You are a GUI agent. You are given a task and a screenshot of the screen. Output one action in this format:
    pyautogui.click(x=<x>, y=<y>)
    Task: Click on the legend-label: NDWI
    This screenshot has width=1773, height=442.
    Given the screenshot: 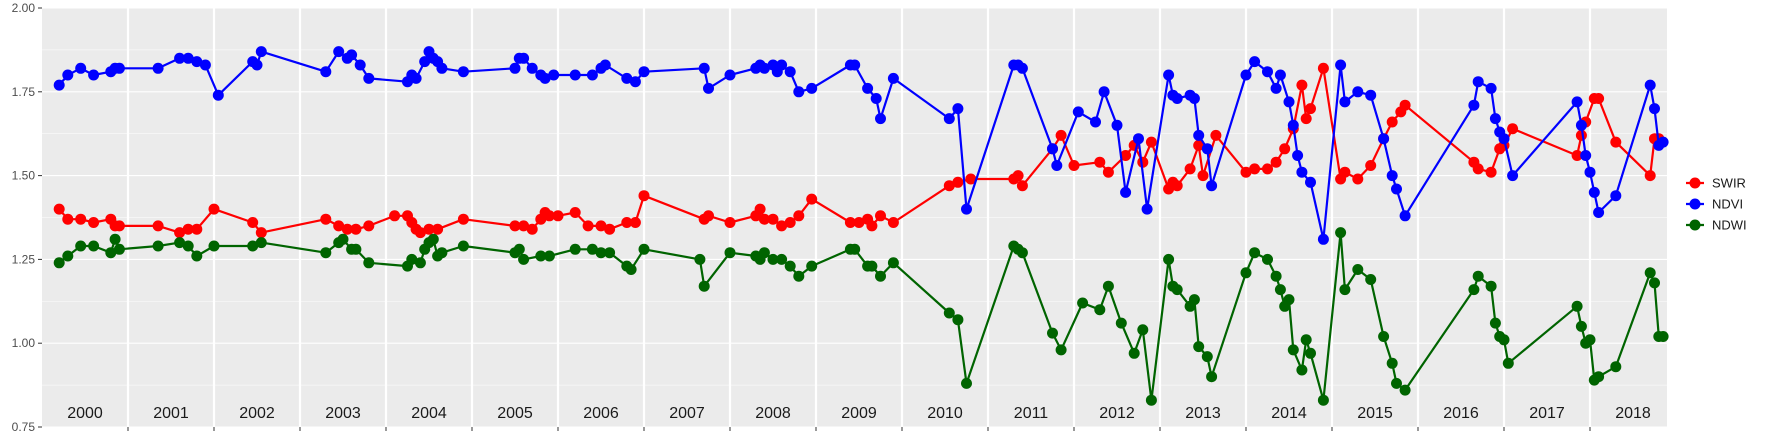 What is the action you would take?
    pyautogui.click(x=1729, y=225)
    